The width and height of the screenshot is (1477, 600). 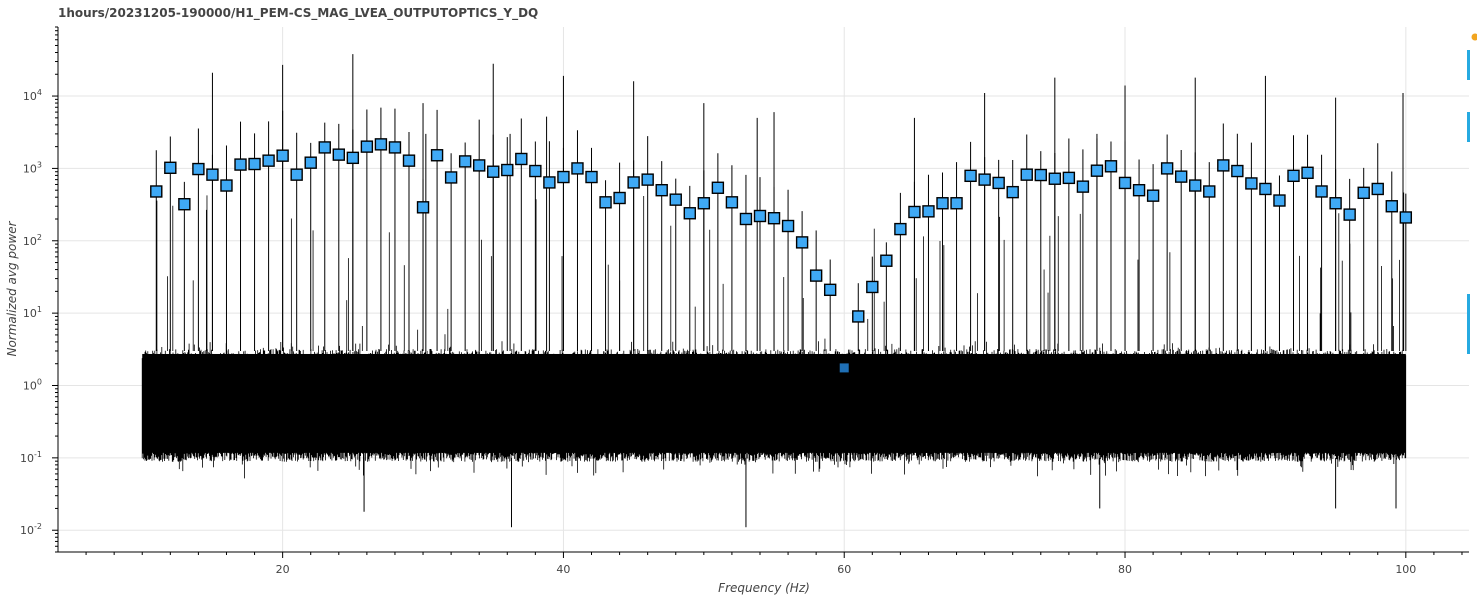 I want to click on y-tick-label: 102, so click(x=32, y=240).